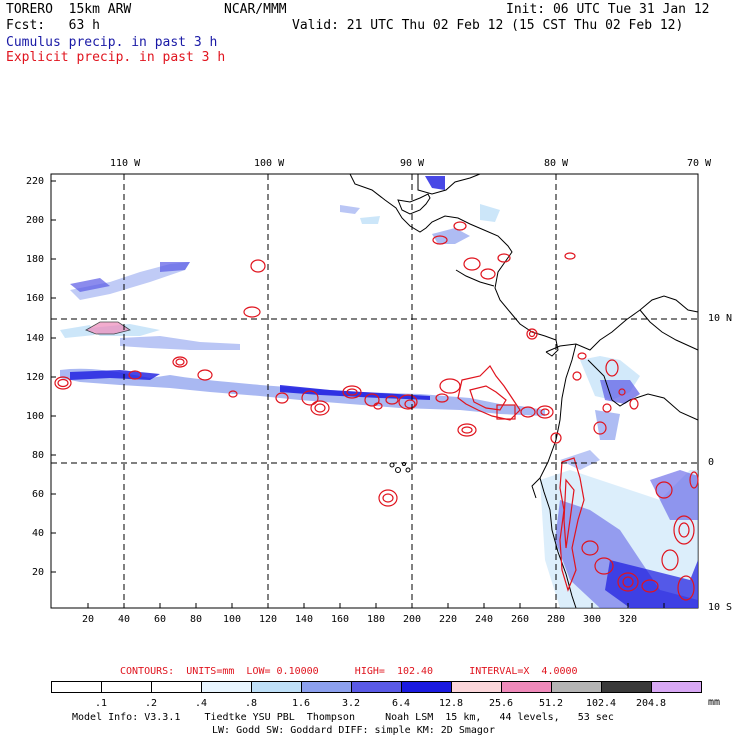 The height and width of the screenshot is (740, 740). Describe the element at coordinates (201, 703) in the screenshot. I see `colorbar-label: .4` at that location.